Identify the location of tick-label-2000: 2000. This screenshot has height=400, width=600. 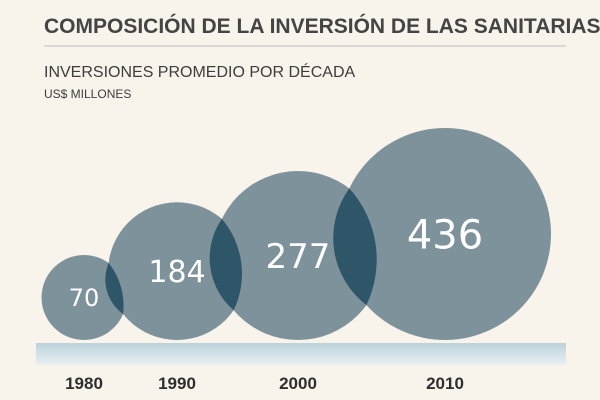
(298, 383).